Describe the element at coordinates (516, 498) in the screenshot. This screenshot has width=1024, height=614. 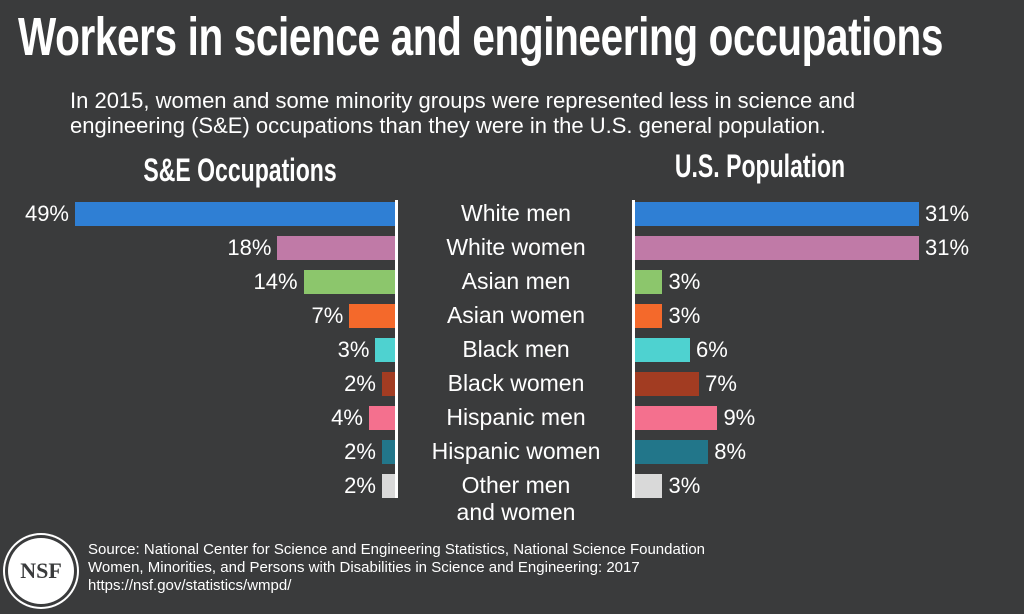
I see `category-label: Other men and women` at that location.